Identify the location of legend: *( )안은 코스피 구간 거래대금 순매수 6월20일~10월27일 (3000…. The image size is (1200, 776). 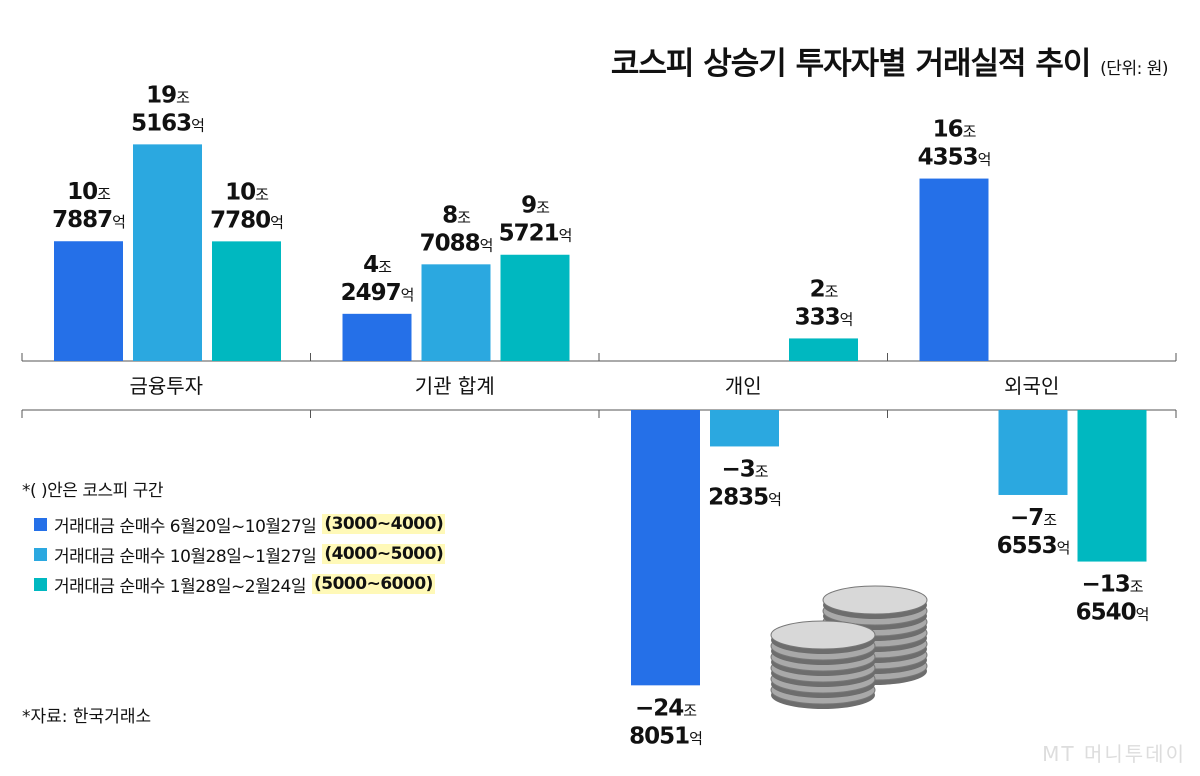
(234, 537).